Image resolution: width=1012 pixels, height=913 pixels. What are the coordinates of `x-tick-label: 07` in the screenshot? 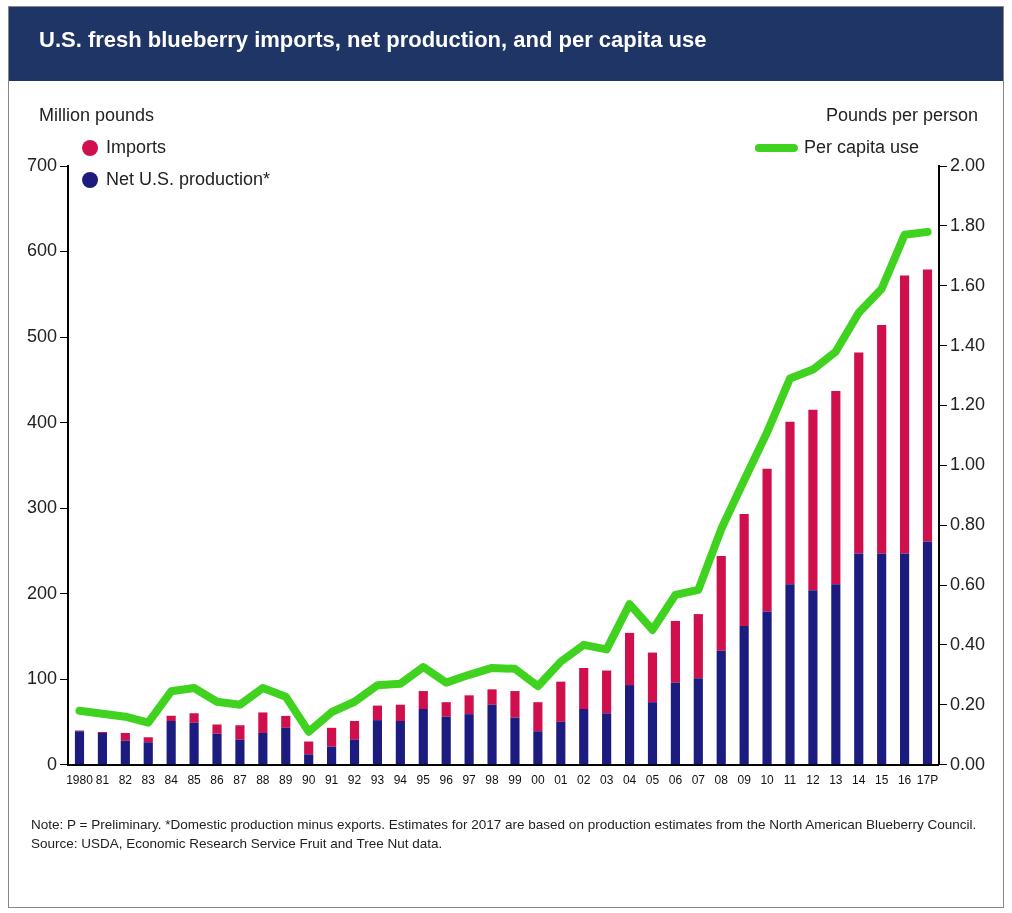 It's located at (698, 780).